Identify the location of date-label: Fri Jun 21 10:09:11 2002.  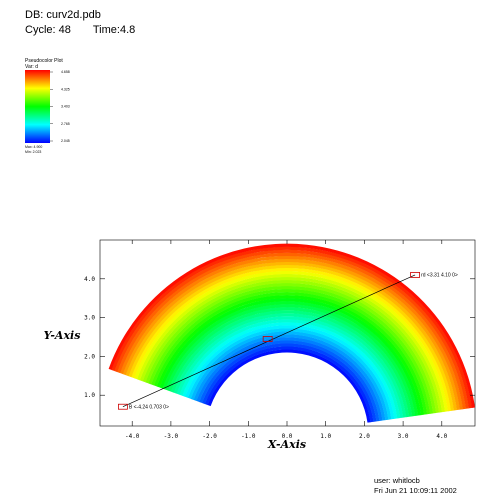
(415, 490).